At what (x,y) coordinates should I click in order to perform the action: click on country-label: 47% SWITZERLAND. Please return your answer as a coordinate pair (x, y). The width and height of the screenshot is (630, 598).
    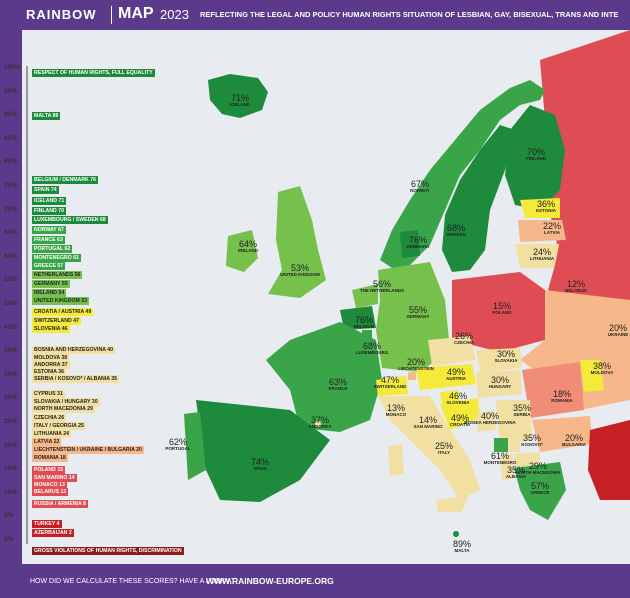
    Looking at the image, I should click on (390, 383).